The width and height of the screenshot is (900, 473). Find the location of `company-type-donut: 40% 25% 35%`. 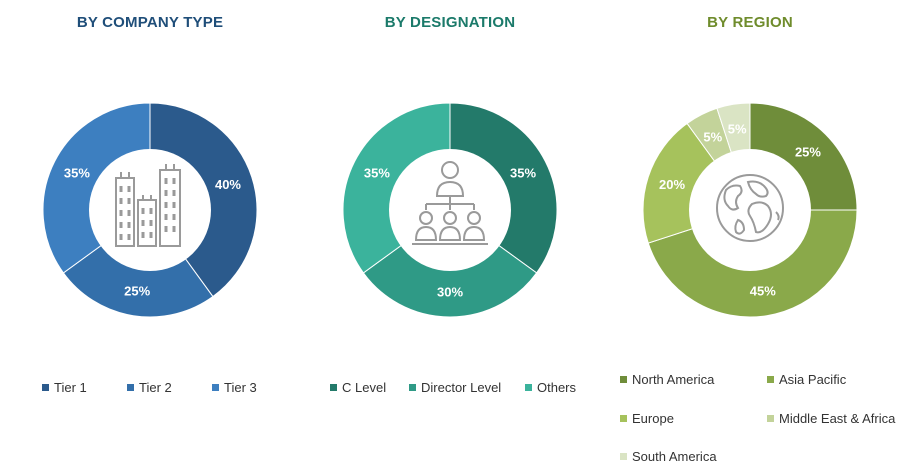

company-type-donut: 40% 25% 35% is located at coordinates (150, 210).